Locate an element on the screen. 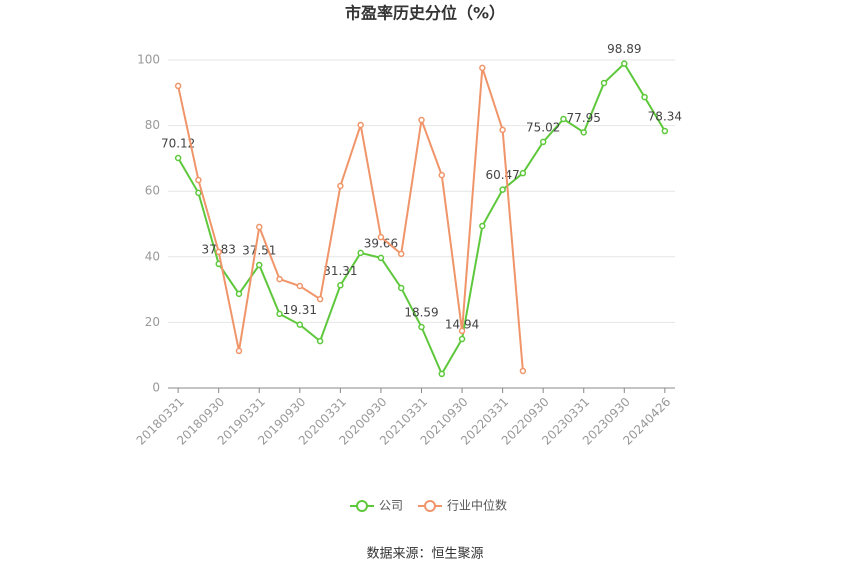 The image size is (850, 579). legend-label: 公司 is located at coordinates (391, 506).